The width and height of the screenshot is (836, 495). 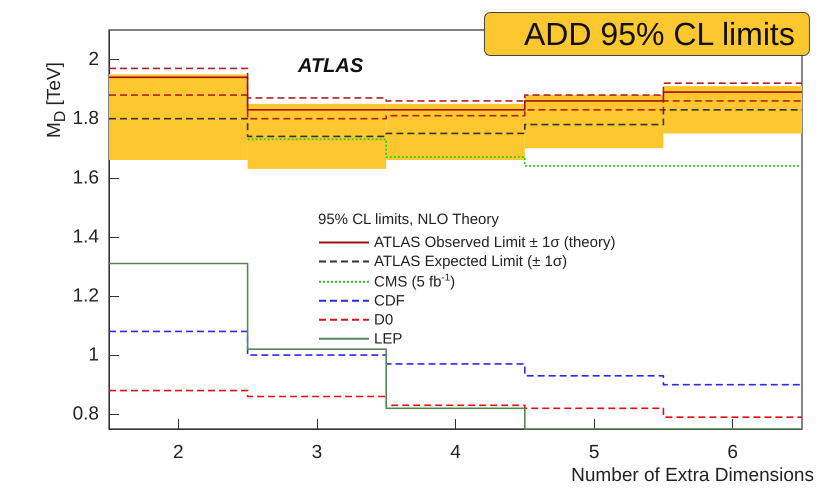 What do you see at coordinates (594, 452) in the screenshot?
I see `x-tick-label: 5` at bounding box center [594, 452].